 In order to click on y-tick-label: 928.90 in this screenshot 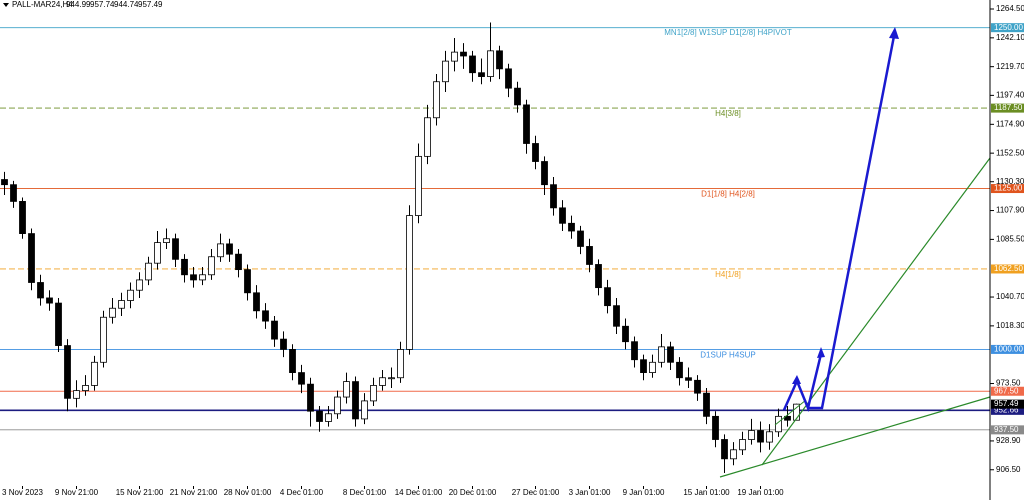, I will do `click(1008, 440)`.